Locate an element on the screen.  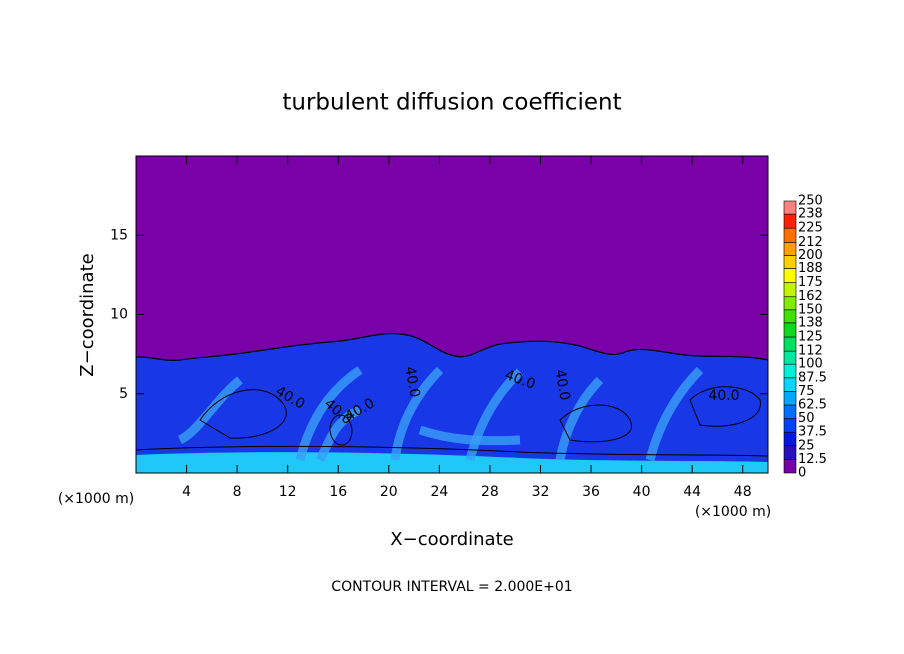
colorbar-label: 125 is located at coordinates (810, 337).